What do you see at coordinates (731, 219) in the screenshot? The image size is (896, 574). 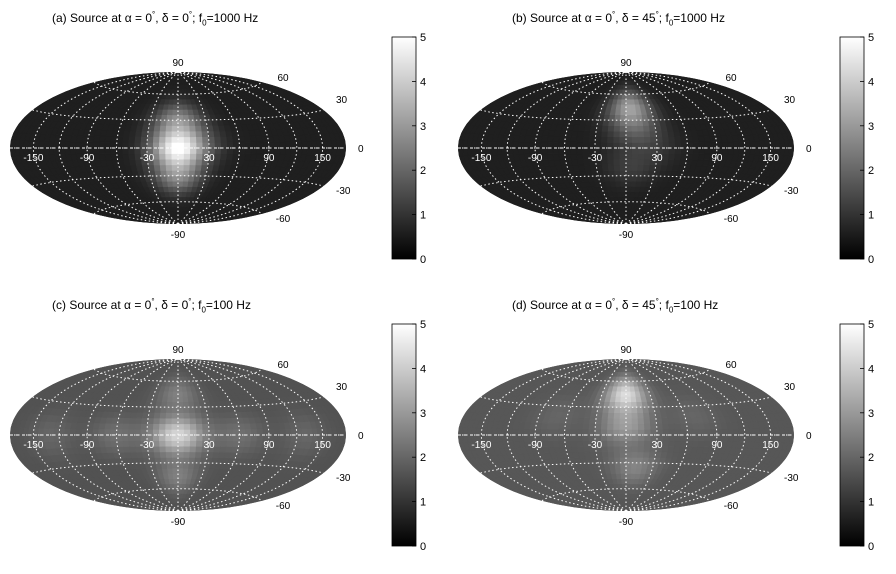 I see `latitude-label: -60` at bounding box center [731, 219].